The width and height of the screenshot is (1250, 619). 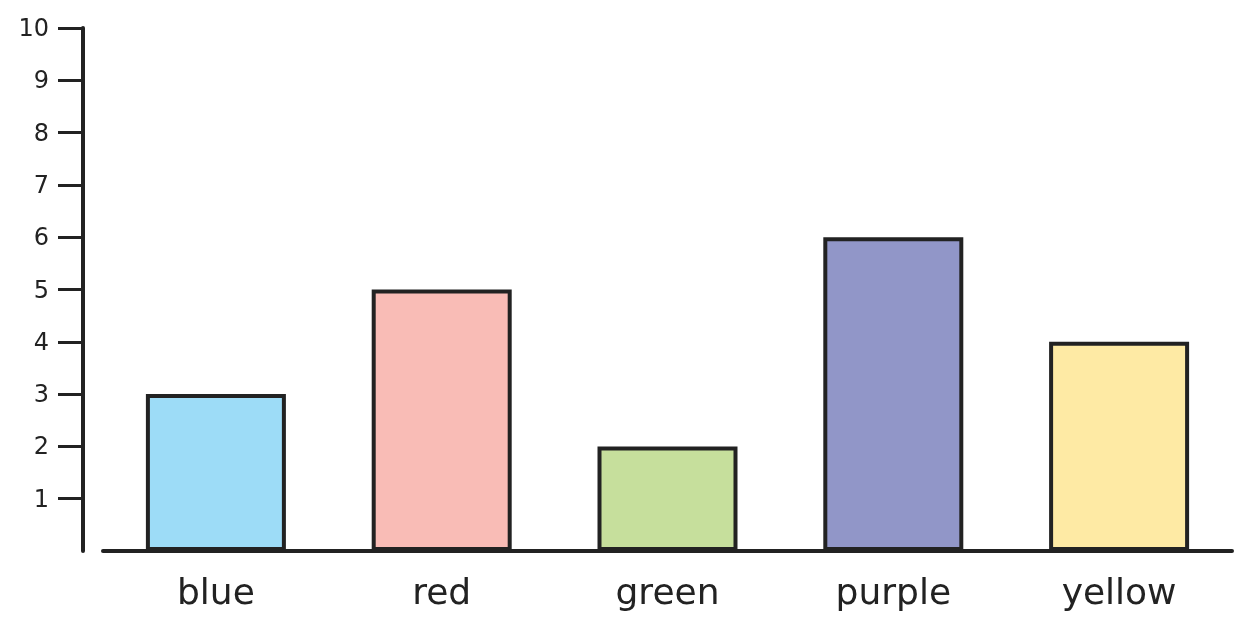 What do you see at coordinates (442, 591) in the screenshot?
I see `x-tick-label: red` at bounding box center [442, 591].